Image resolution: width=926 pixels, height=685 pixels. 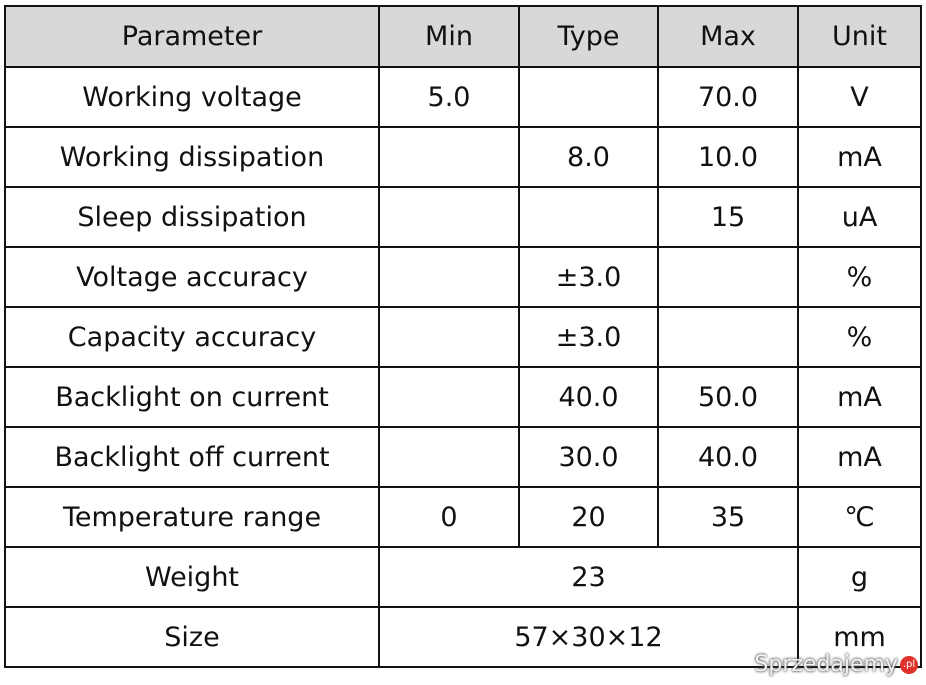 I want to click on table-cell: 70.0, so click(x=728, y=97).